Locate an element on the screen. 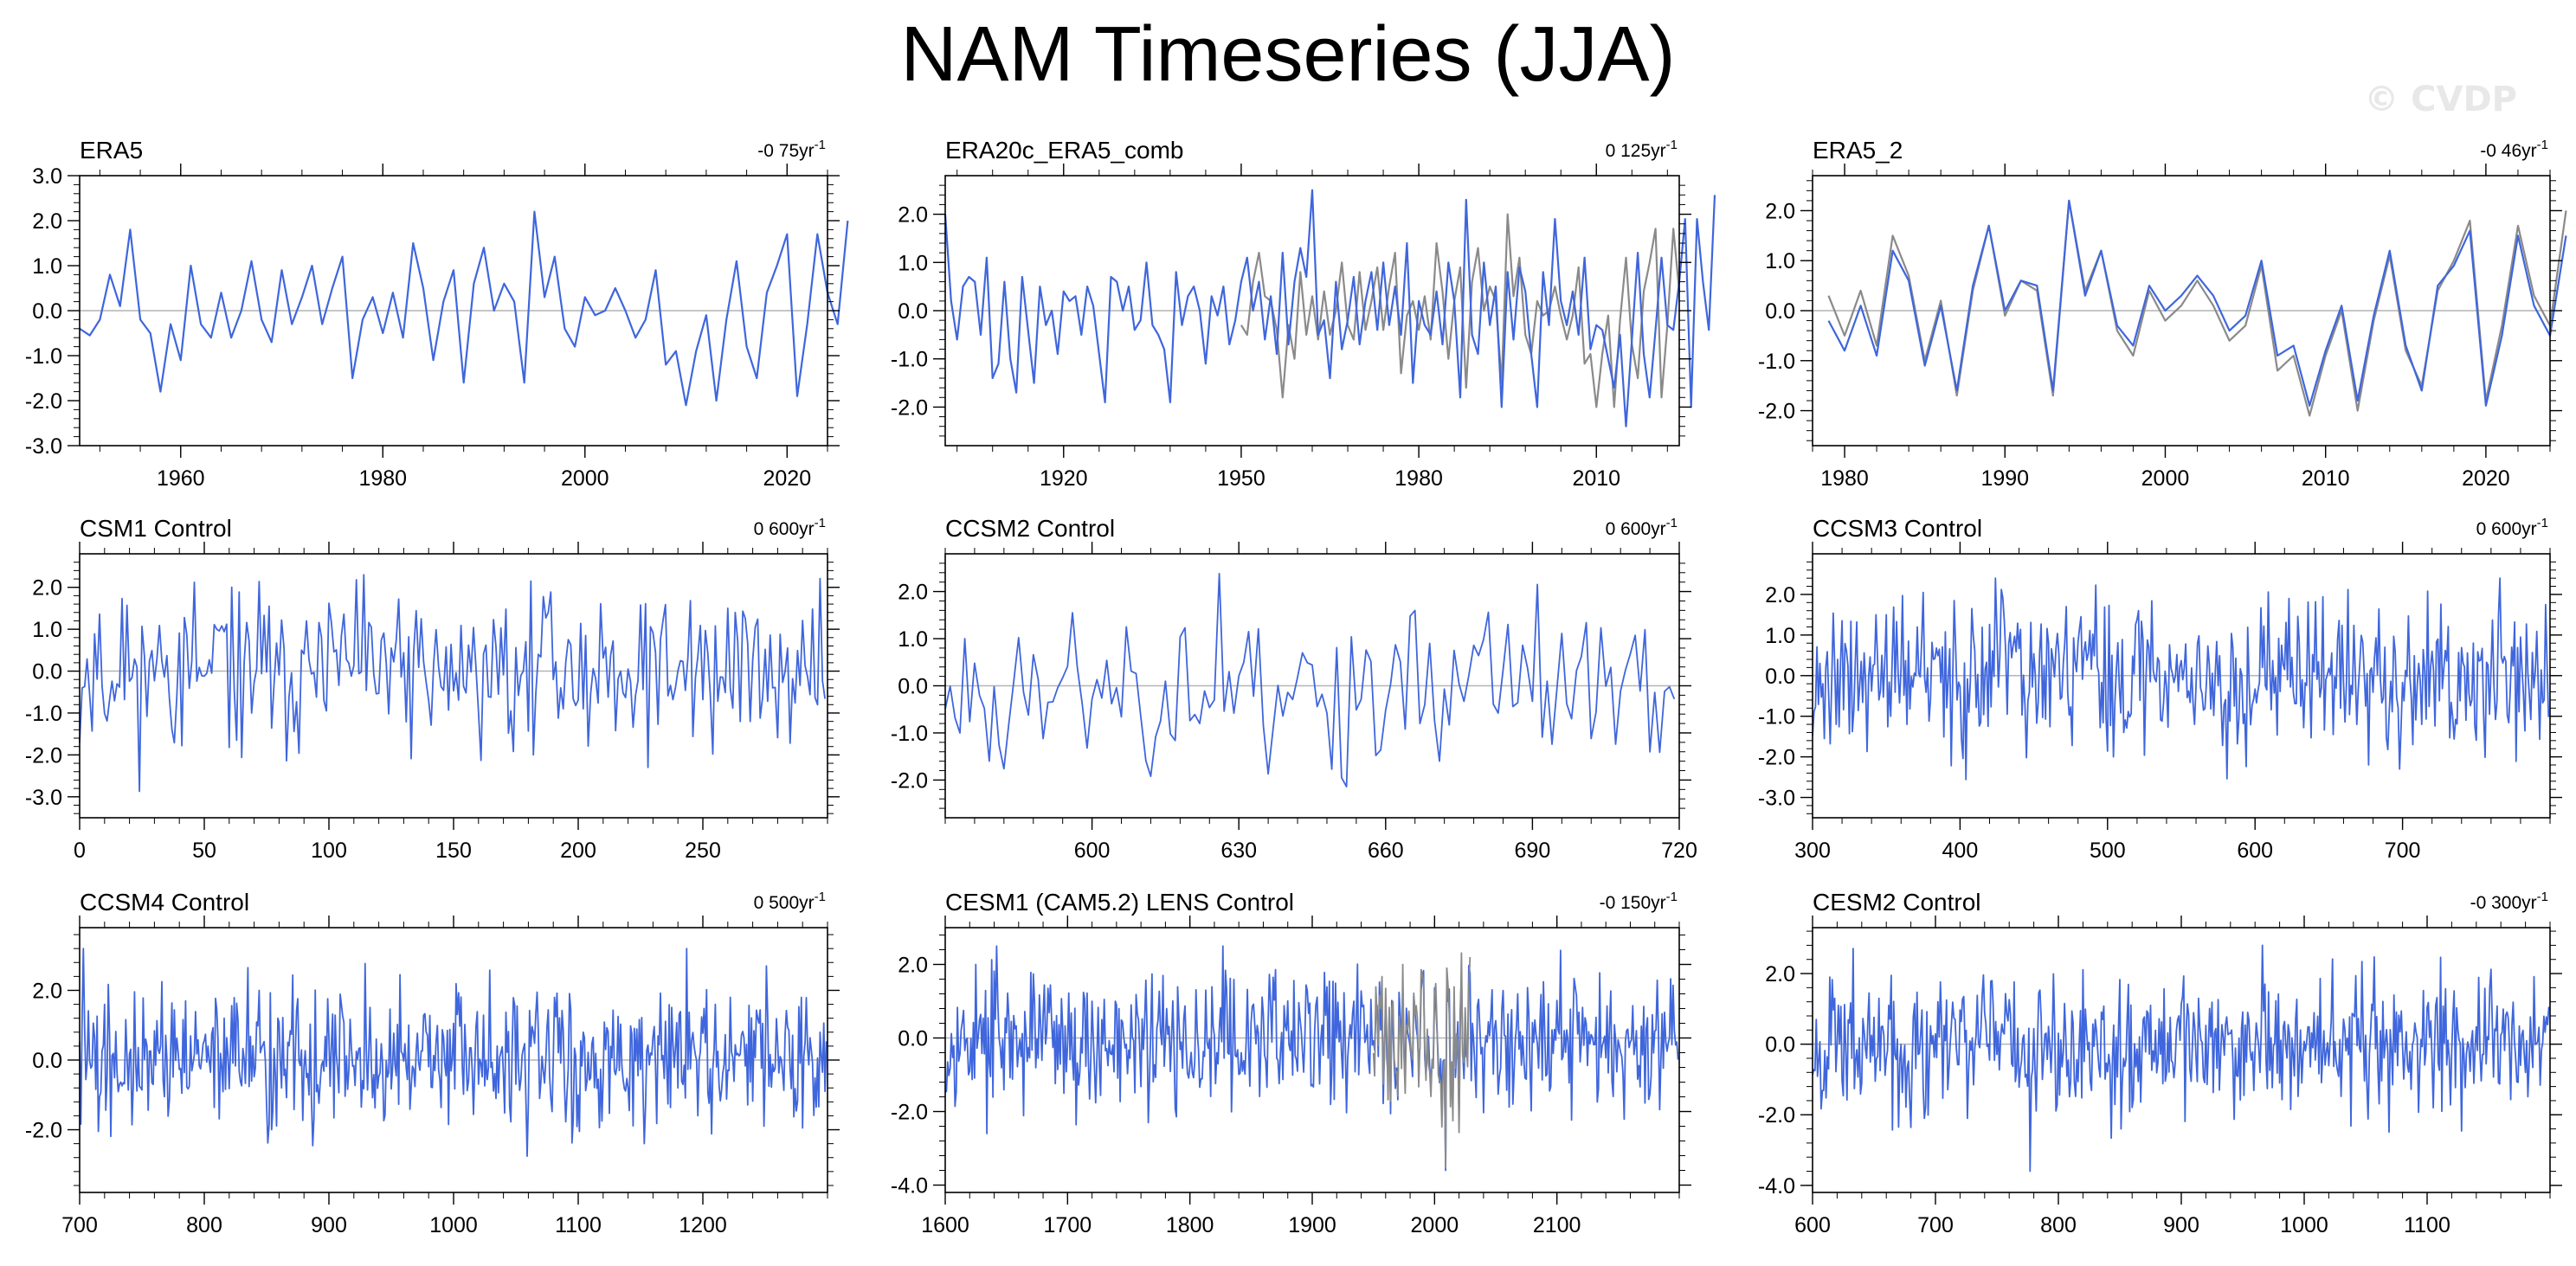 The height and width of the screenshot is (1266, 2576). x-tick-label: 2010 is located at coordinates (1596, 478).